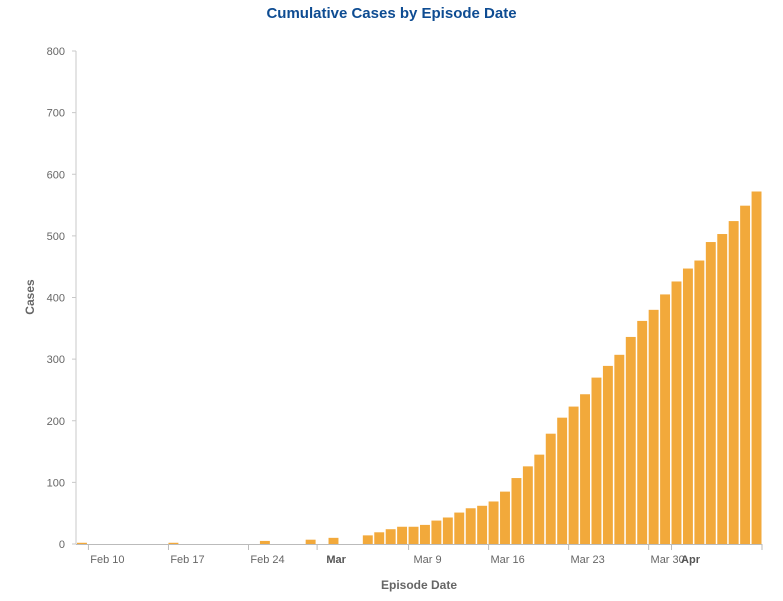 This screenshot has width=783, height=601. Describe the element at coordinates (62, 545) in the screenshot. I see `y-tick-label: 0` at that location.